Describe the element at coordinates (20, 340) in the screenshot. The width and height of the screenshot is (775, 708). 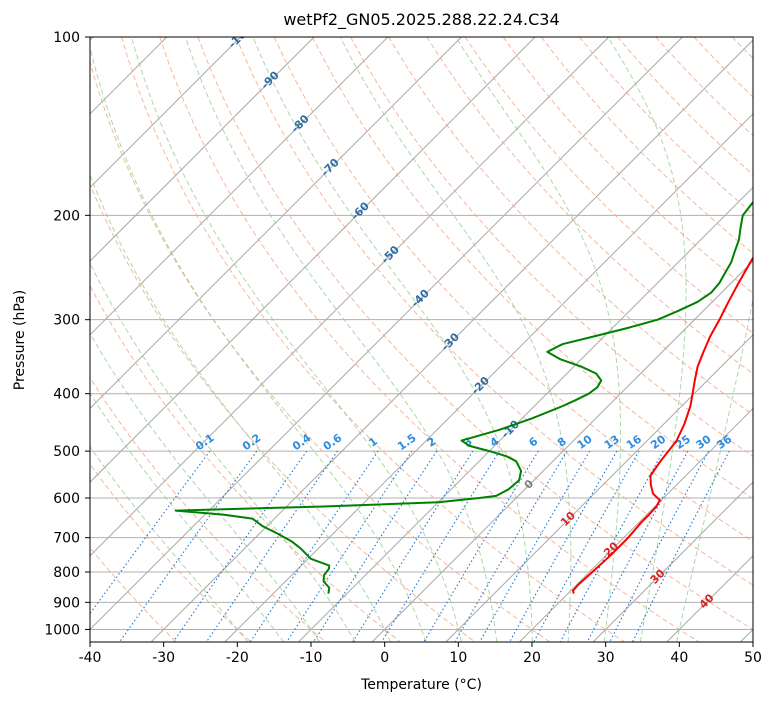
I see `y-axis-label: Pressure (hPa)` at that location.